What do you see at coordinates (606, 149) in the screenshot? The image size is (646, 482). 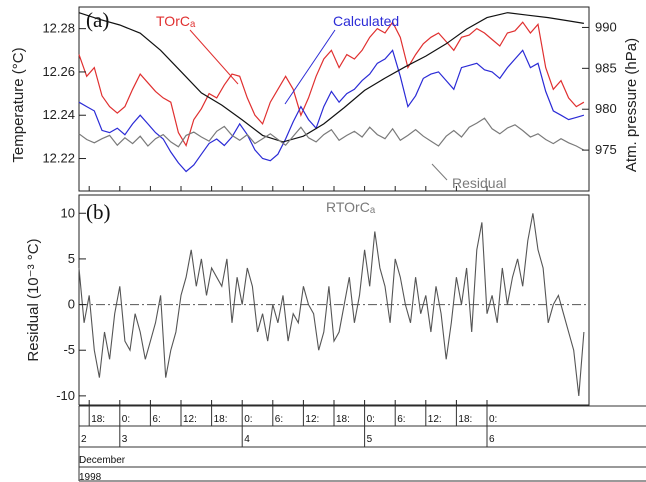 I see `y2-tick-label: 975` at bounding box center [606, 149].